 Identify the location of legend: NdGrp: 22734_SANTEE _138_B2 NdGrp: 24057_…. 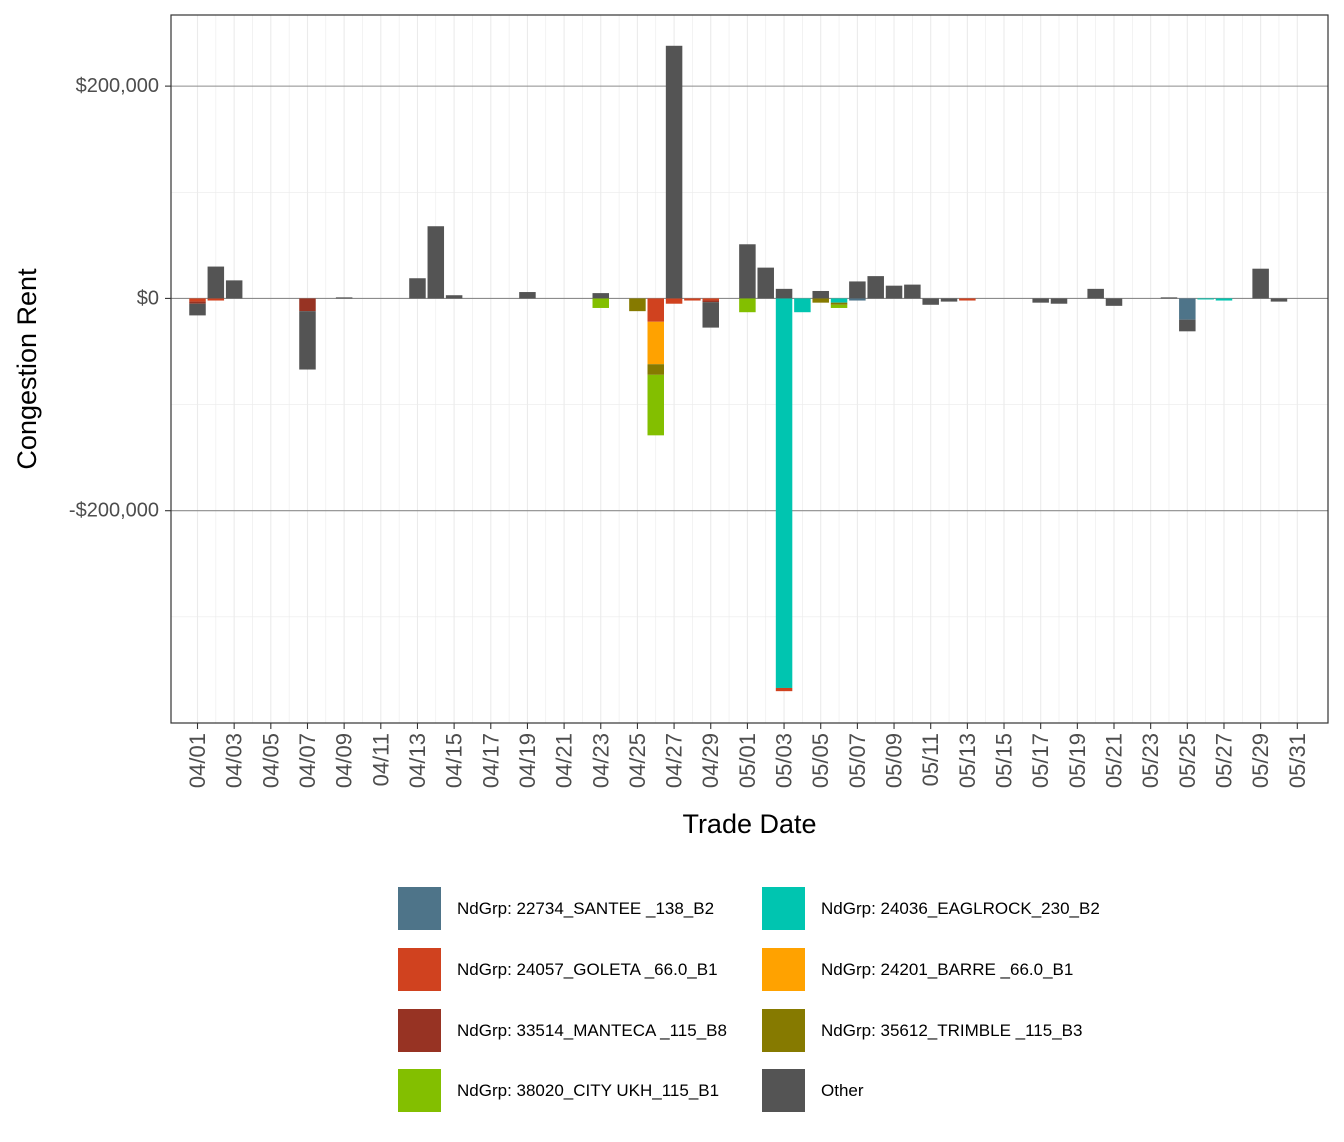
(749, 999).